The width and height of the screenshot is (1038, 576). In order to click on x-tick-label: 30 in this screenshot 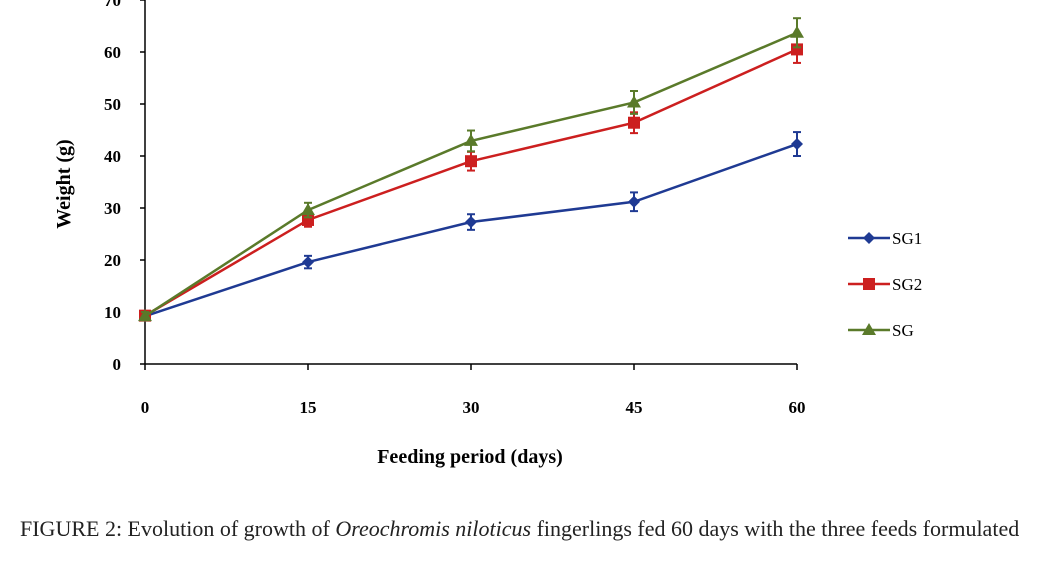, I will do `click(471, 407)`.